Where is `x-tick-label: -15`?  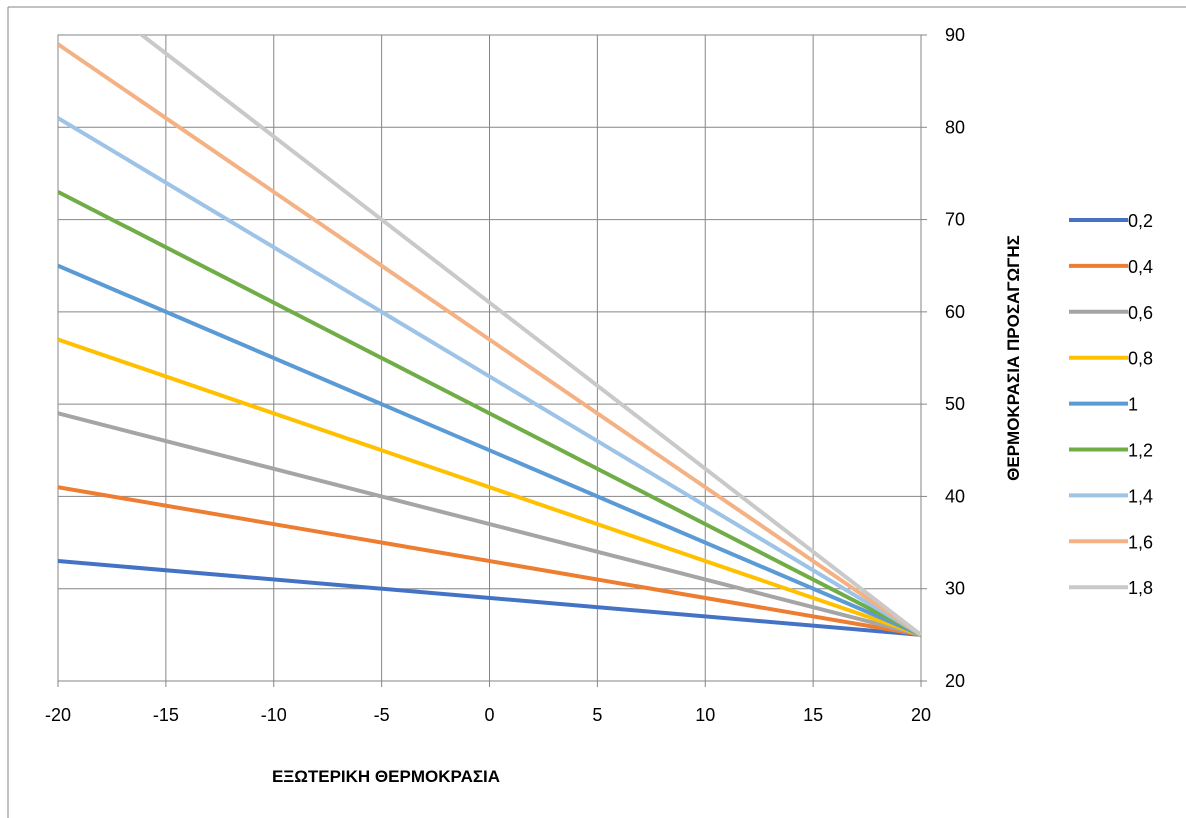
x-tick-label: -15 is located at coordinates (166, 715).